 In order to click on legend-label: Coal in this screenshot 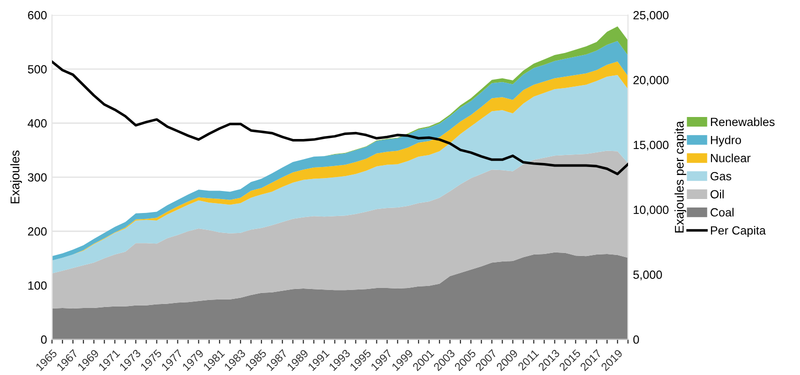, I will do `click(722, 212)`.